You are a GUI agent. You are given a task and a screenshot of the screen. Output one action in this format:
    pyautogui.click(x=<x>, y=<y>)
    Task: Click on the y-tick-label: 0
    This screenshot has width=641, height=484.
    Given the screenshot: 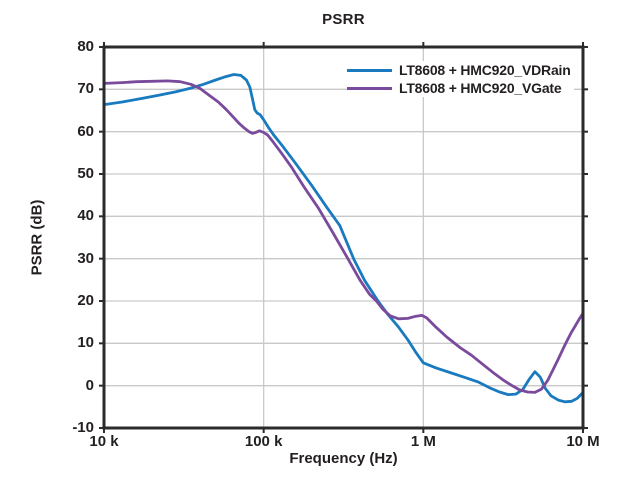 What is the action you would take?
    pyautogui.click(x=89, y=385)
    